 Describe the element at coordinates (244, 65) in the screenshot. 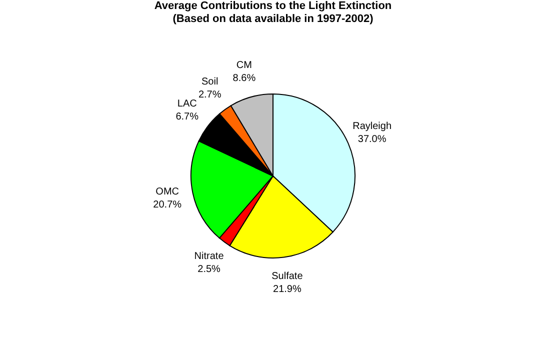

I see `slice-label: CM` at that location.